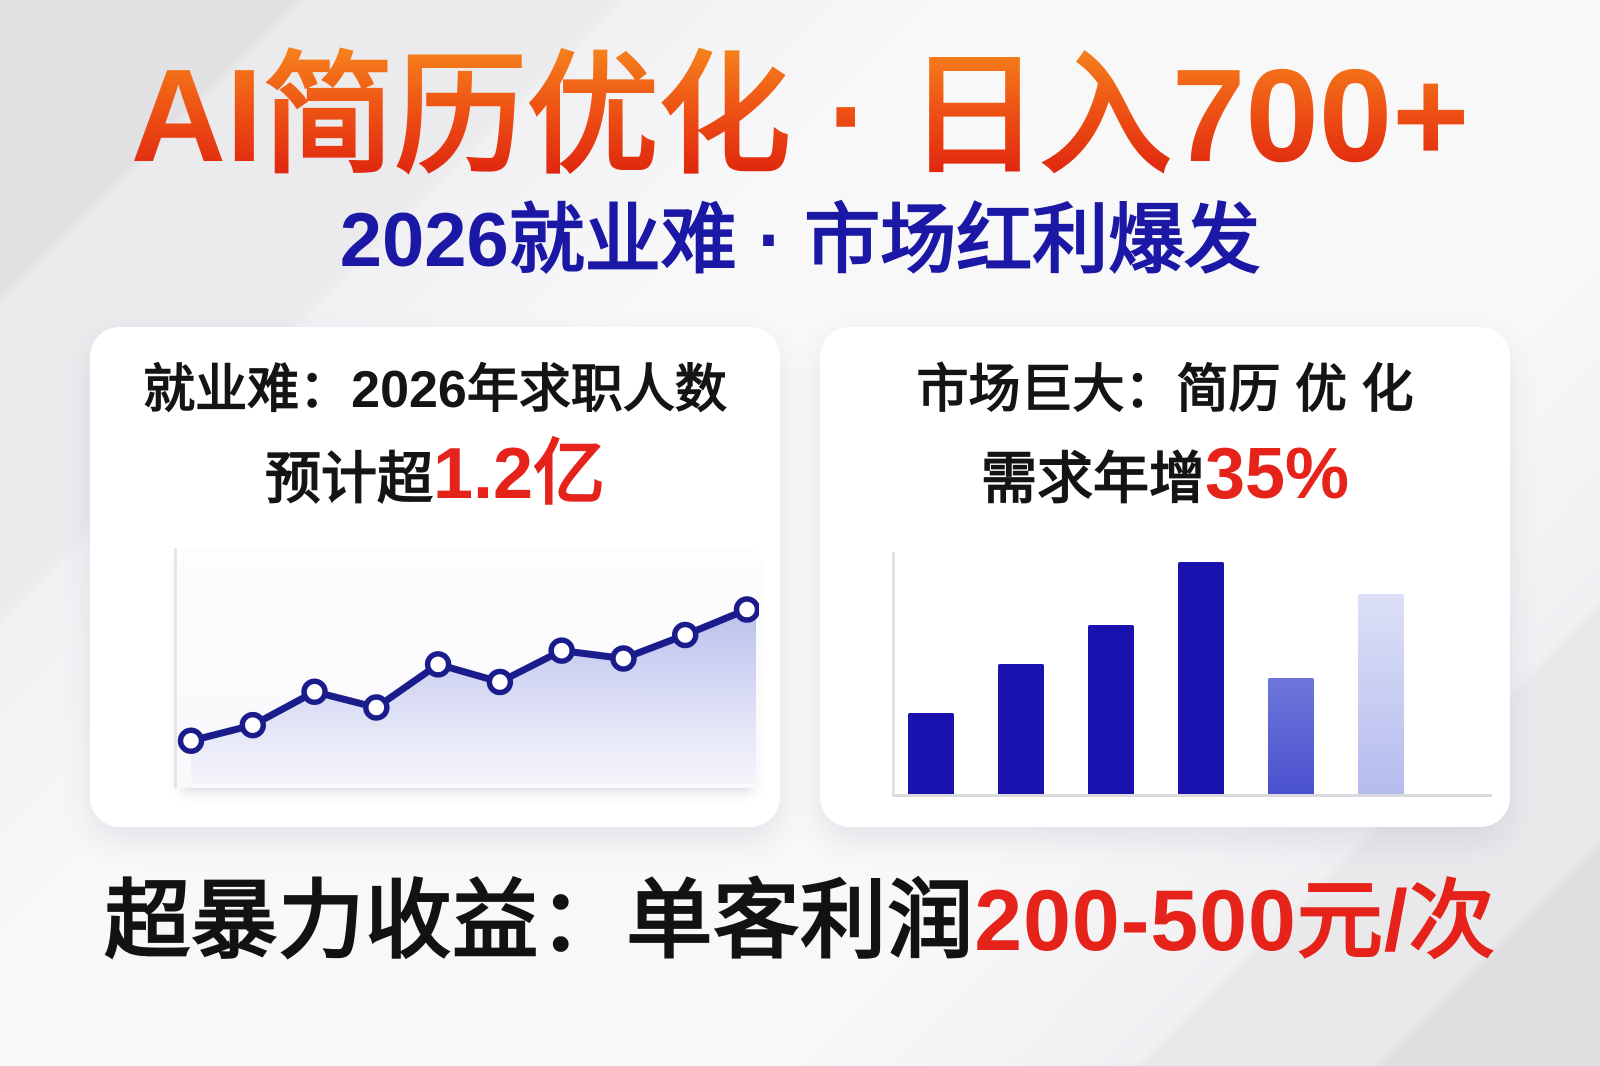  I want to click on bar-chart, so click(1192, 674).